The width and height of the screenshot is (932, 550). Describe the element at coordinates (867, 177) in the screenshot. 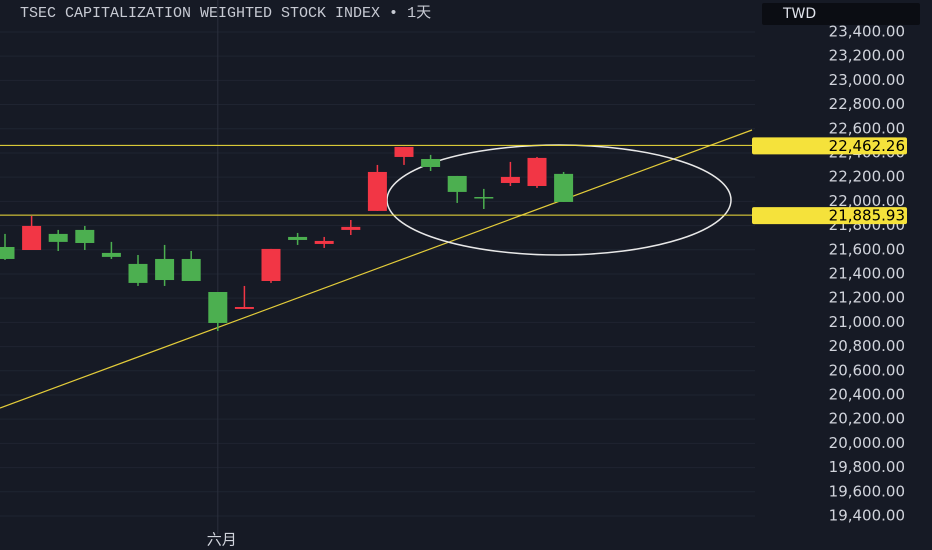

I see `y-tick-label: 22,200.00` at that location.